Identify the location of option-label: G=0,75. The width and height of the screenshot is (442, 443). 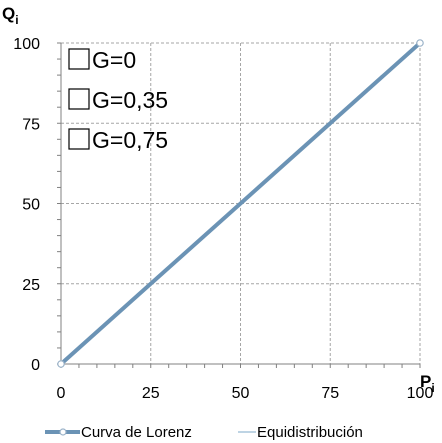
(130, 140).